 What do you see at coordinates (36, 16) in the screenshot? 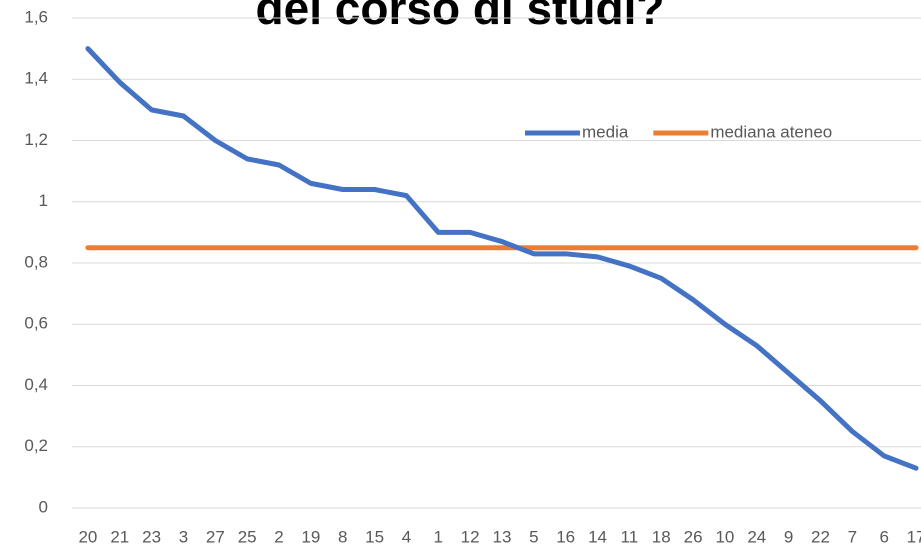
I see `y-tick-label: 1,6` at bounding box center [36, 16].